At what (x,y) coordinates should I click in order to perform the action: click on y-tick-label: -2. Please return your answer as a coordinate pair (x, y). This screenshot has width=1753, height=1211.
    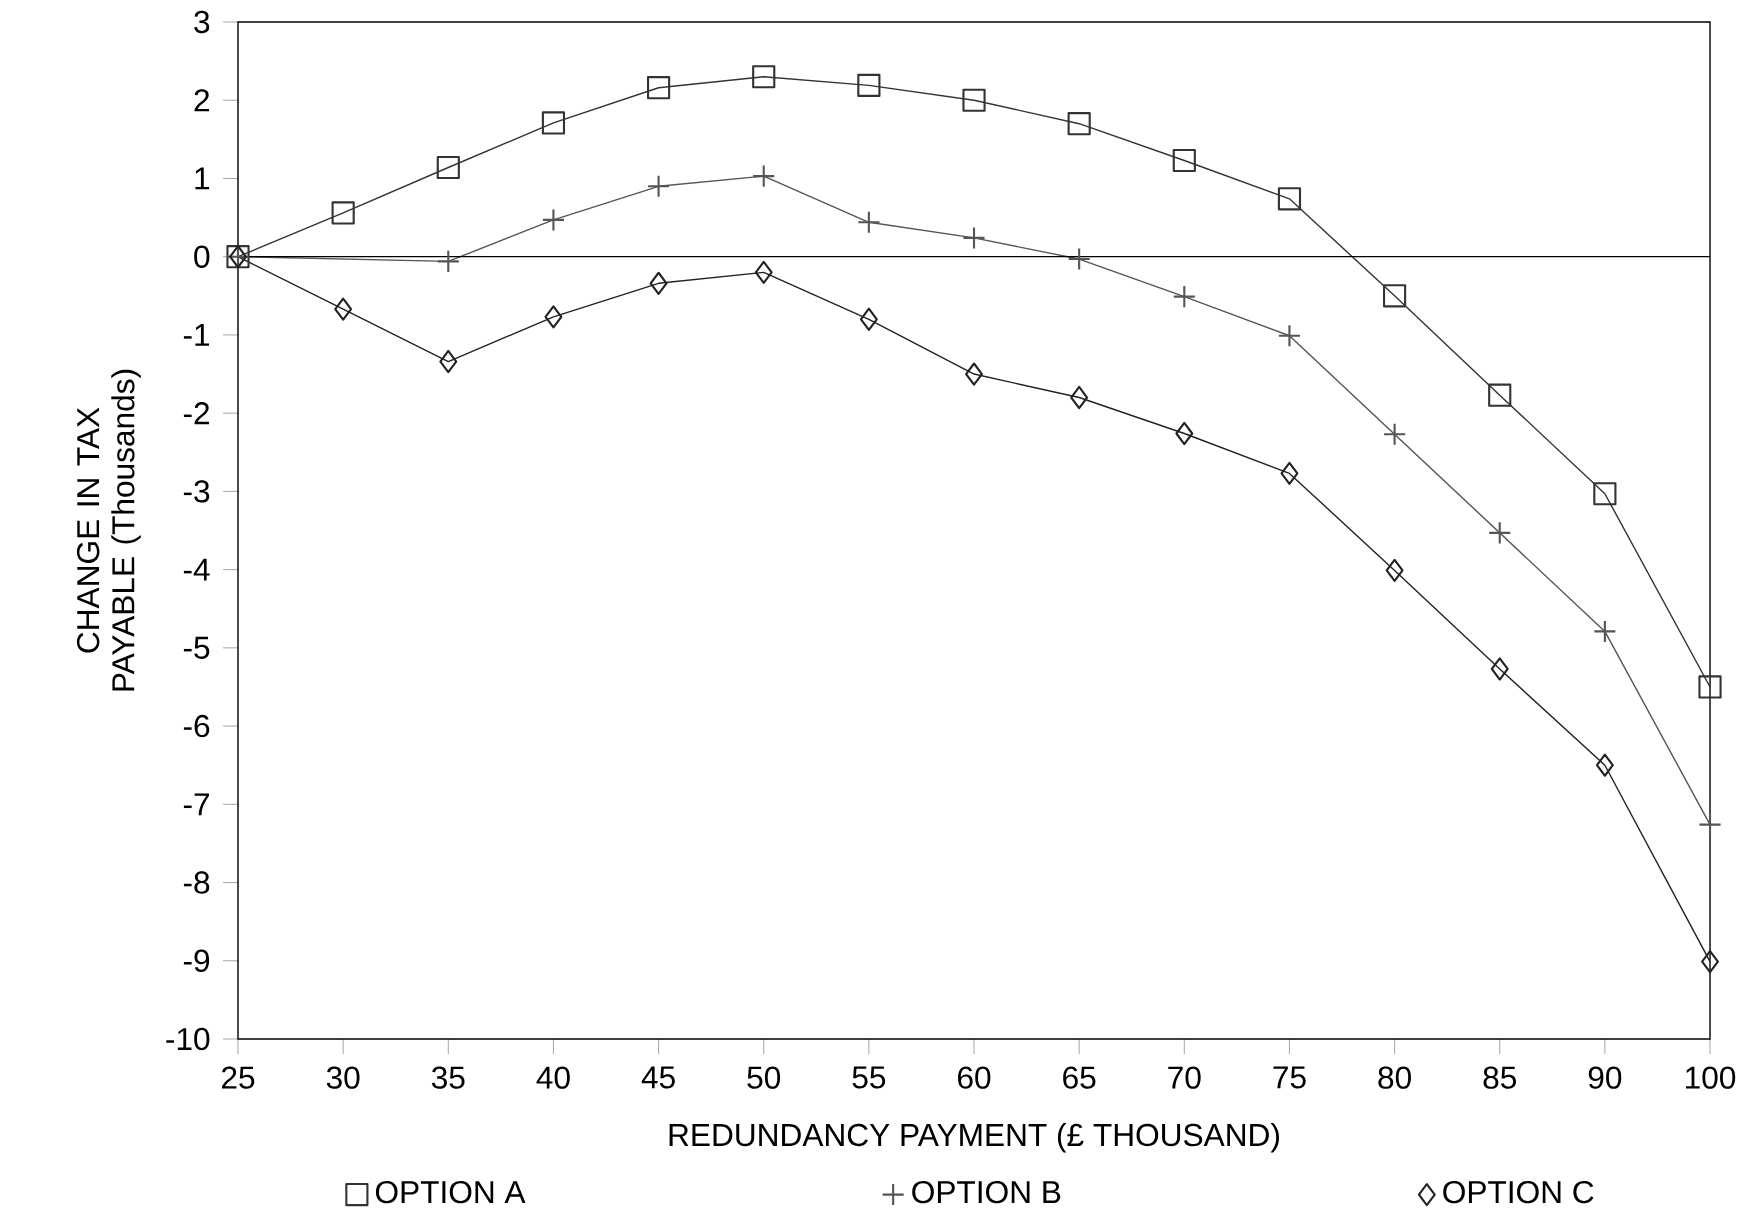
    Looking at the image, I should click on (196, 413).